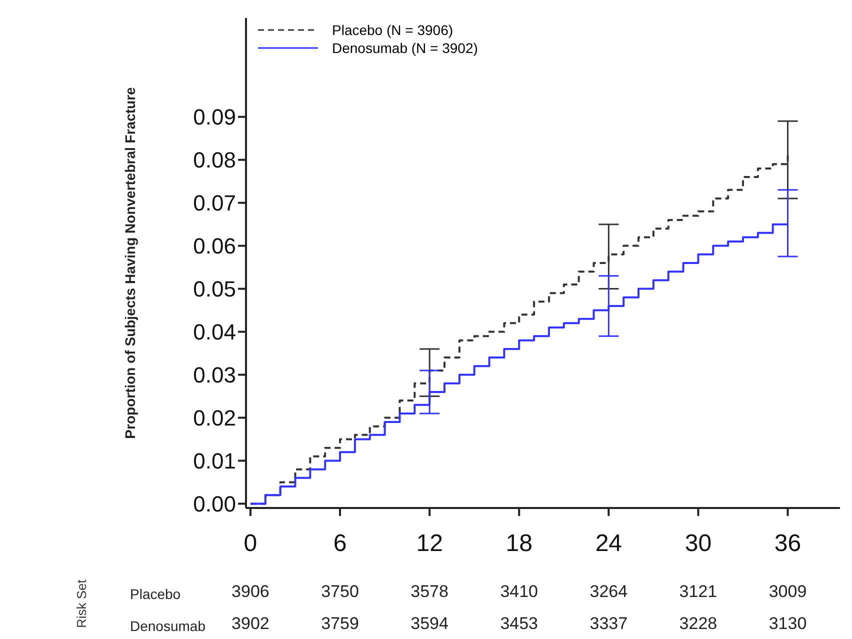 This screenshot has width=852, height=639. I want to click on x-tick-label: 6, so click(340, 544).